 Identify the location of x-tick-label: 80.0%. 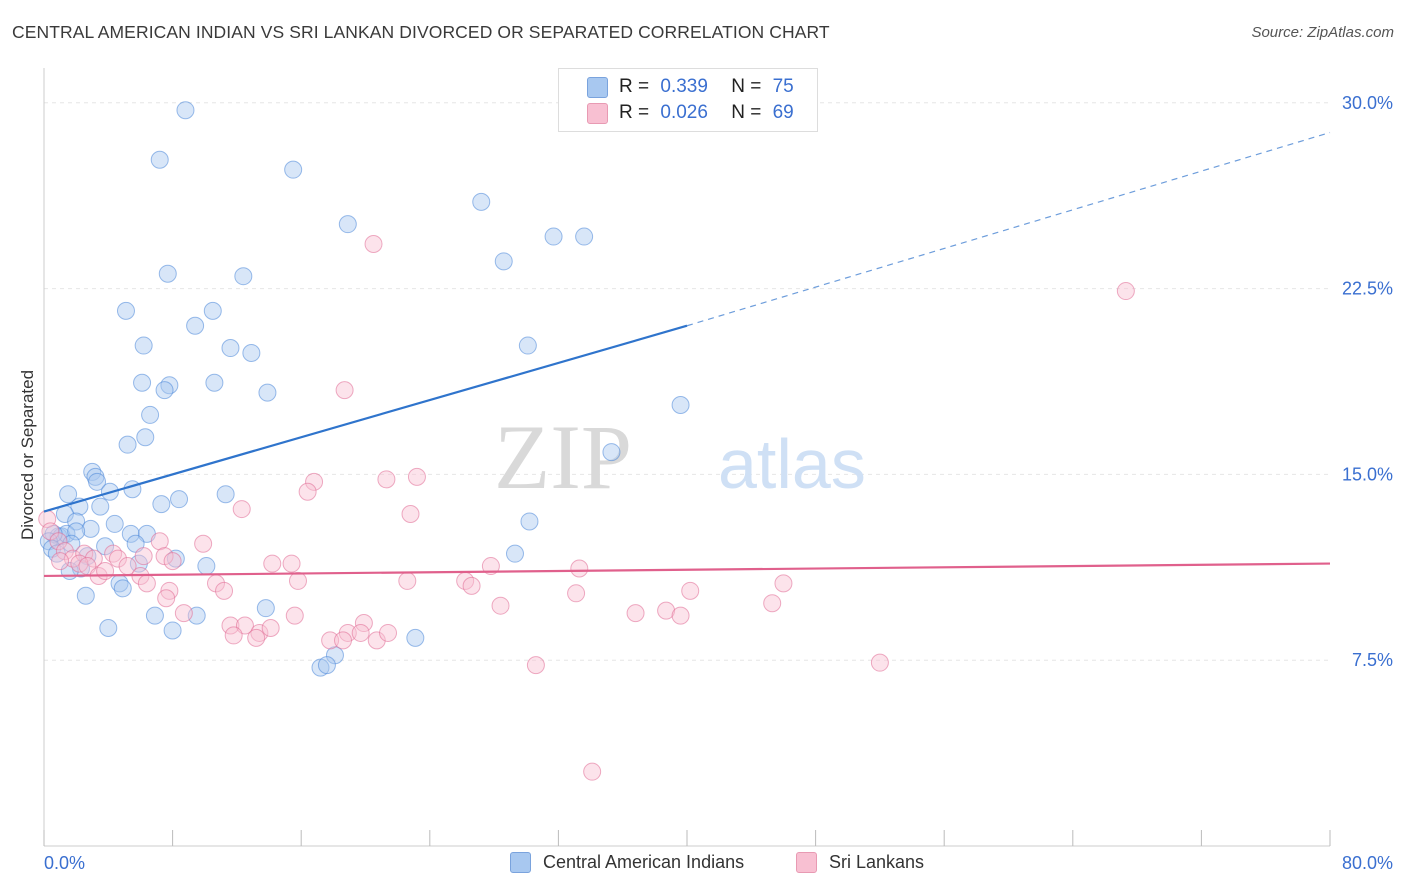
(1367, 863).